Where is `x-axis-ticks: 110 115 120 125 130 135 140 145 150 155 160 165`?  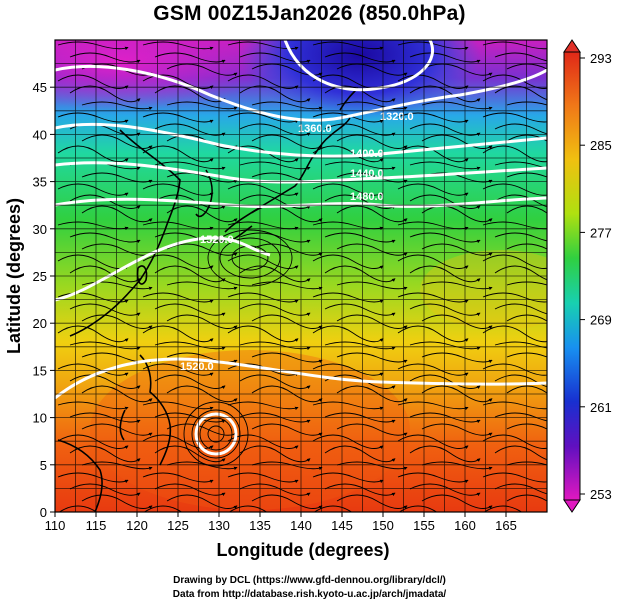 x-axis-ticks: 110 115 120 125 130 135 140 145 150 155 160 165 is located at coordinates (281, 522).